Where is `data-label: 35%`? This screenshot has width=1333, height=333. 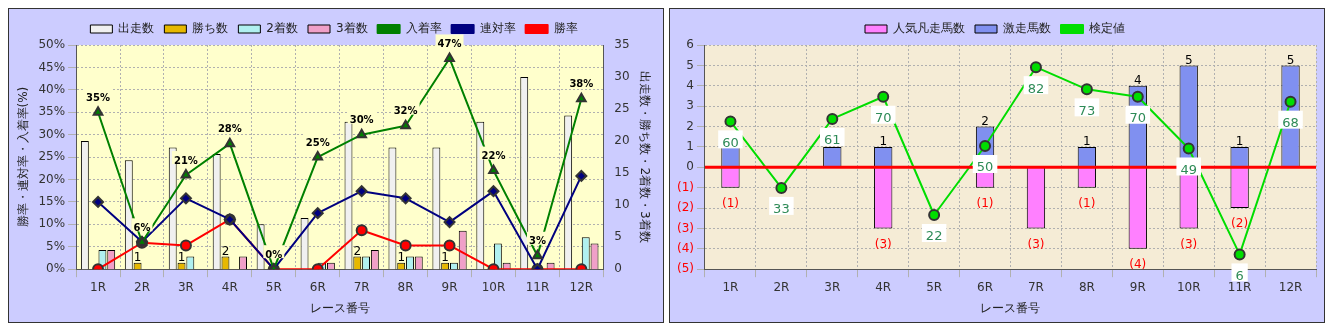
data-label: 35% is located at coordinates (98, 97).